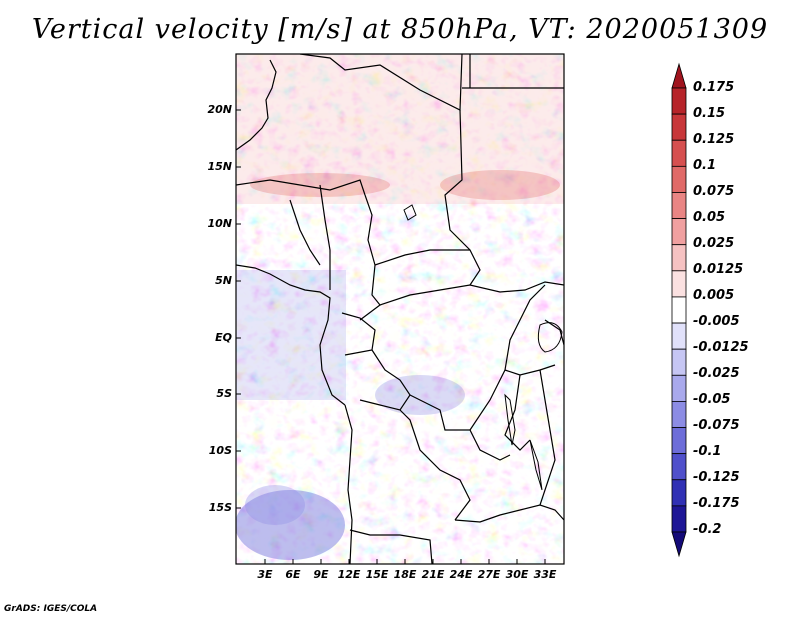  Describe the element at coordinates (321, 574) in the screenshot. I see `lon-label-9e: 9E` at that location.